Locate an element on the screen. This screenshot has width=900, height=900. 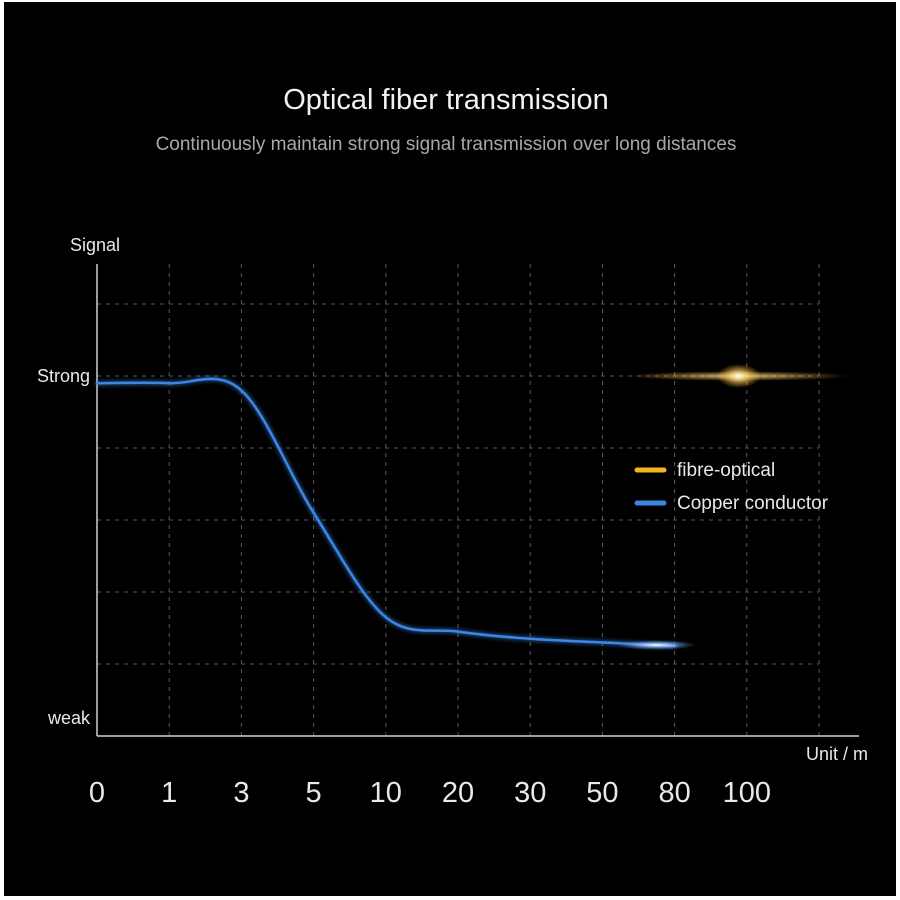
x-tick-label: 30 is located at coordinates (530, 793).